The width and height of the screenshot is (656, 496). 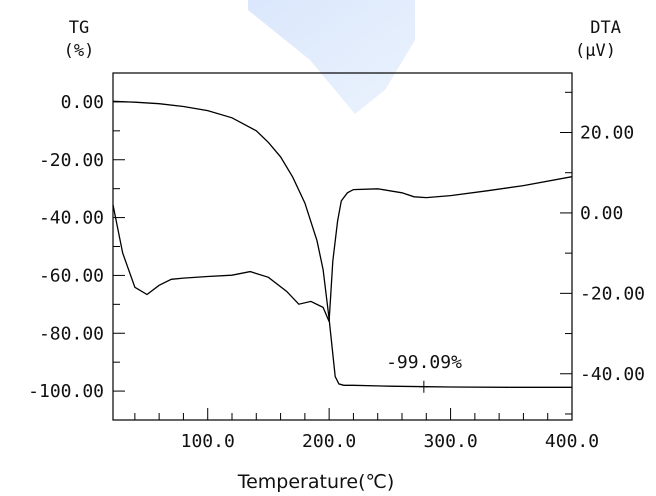 What do you see at coordinates (66, 391) in the screenshot?
I see `left-tick-label: -100.00` at bounding box center [66, 391].